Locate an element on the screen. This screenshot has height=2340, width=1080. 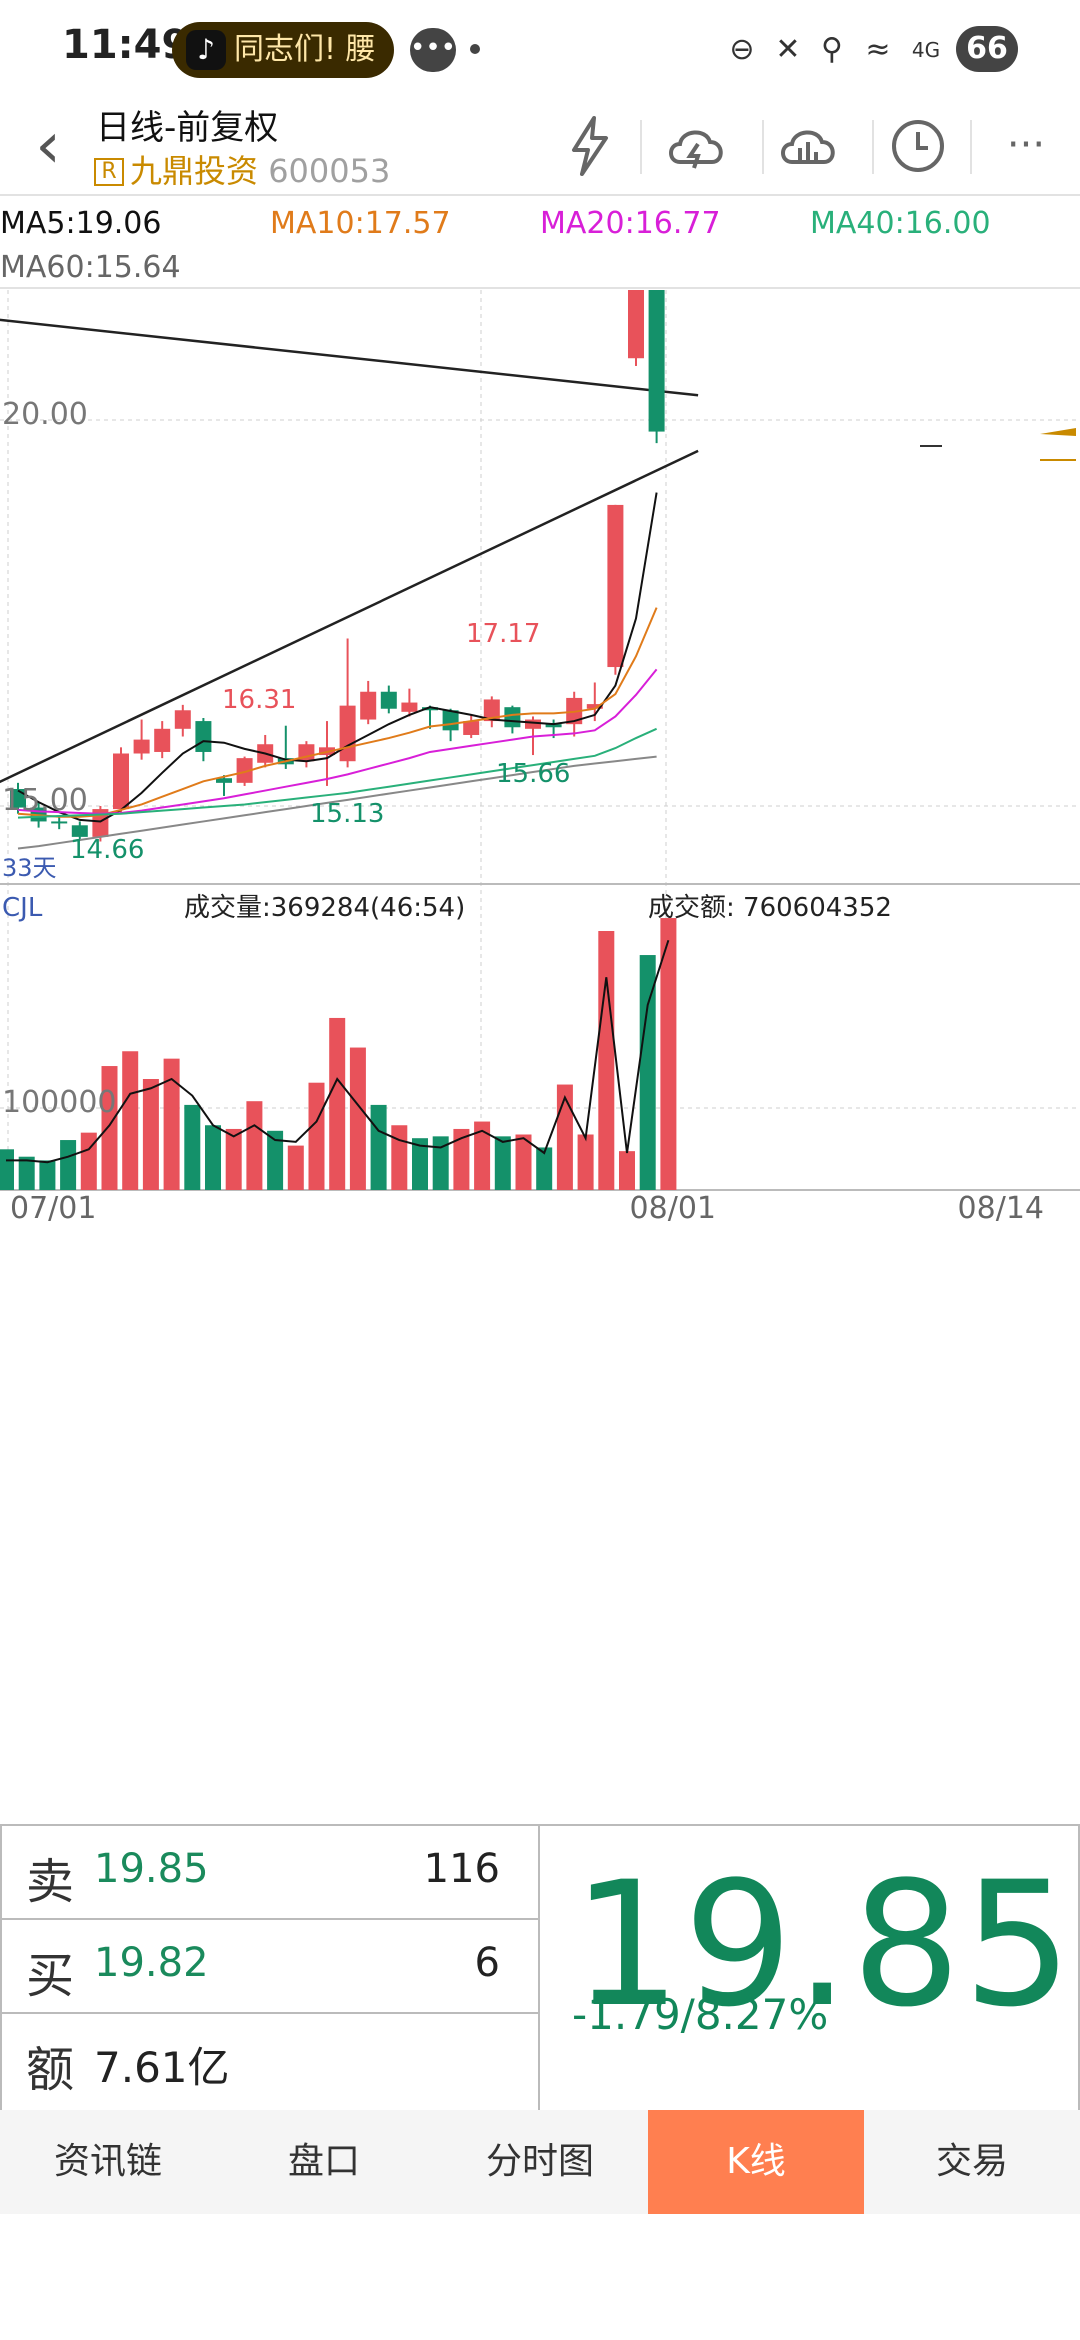
ma10-line is located at coordinates (337, 712).